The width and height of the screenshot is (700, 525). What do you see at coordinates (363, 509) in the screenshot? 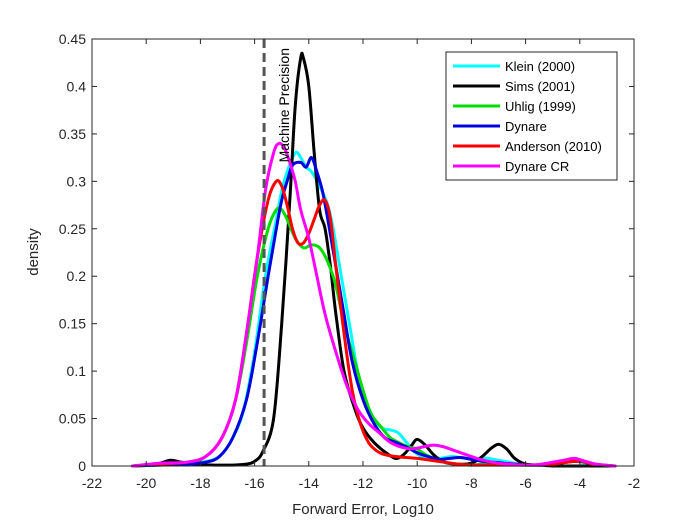
I see `x-axis-label: Forward Error, Log10` at bounding box center [363, 509].